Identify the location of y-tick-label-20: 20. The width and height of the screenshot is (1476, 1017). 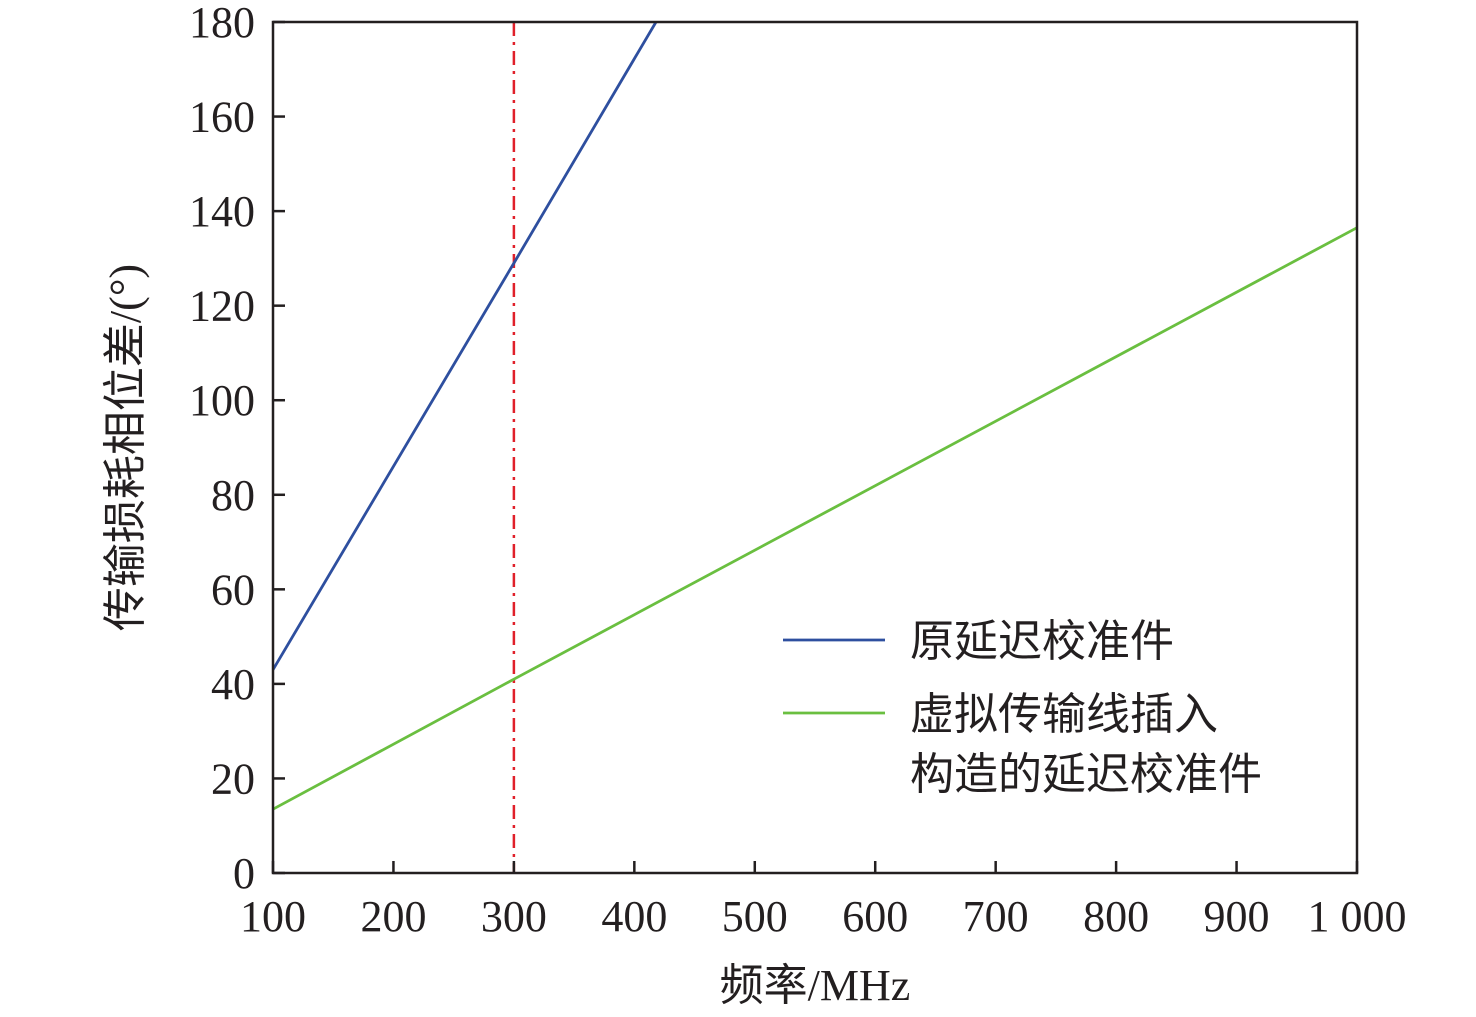
(233, 778).